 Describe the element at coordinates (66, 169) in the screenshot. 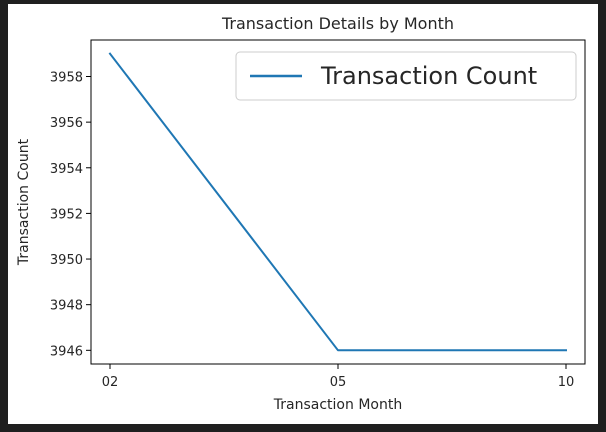

I see `y-tick-label: 3954` at that location.